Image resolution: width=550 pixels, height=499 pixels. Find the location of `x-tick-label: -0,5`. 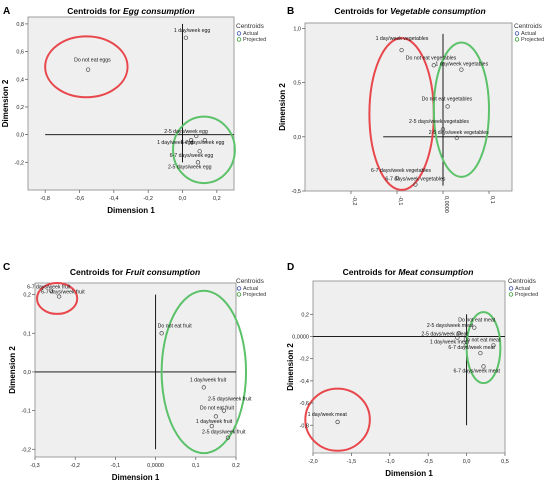

x-tick-label: -0,5 is located at coordinates (427, 462).